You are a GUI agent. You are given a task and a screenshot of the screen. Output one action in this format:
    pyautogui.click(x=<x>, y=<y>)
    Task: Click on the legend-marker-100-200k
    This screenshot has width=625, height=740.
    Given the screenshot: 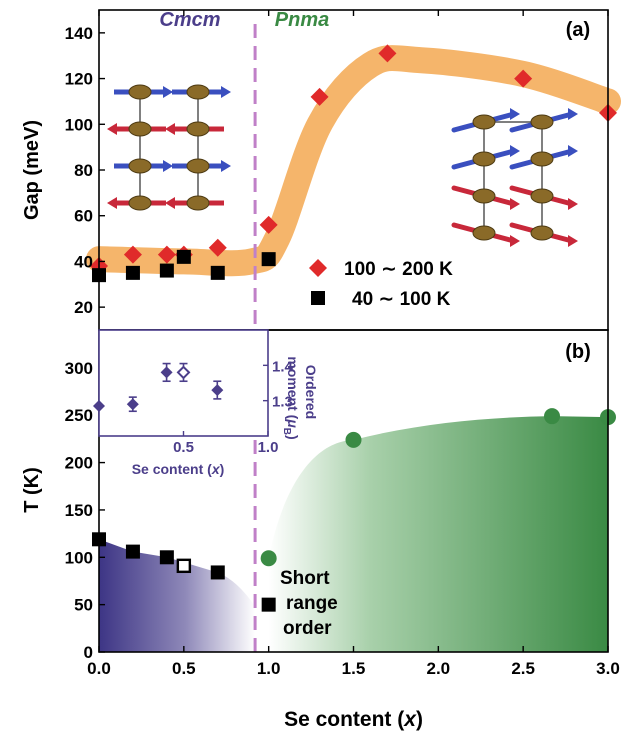 What is the action you would take?
    pyautogui.click(x=318, y=268)
    